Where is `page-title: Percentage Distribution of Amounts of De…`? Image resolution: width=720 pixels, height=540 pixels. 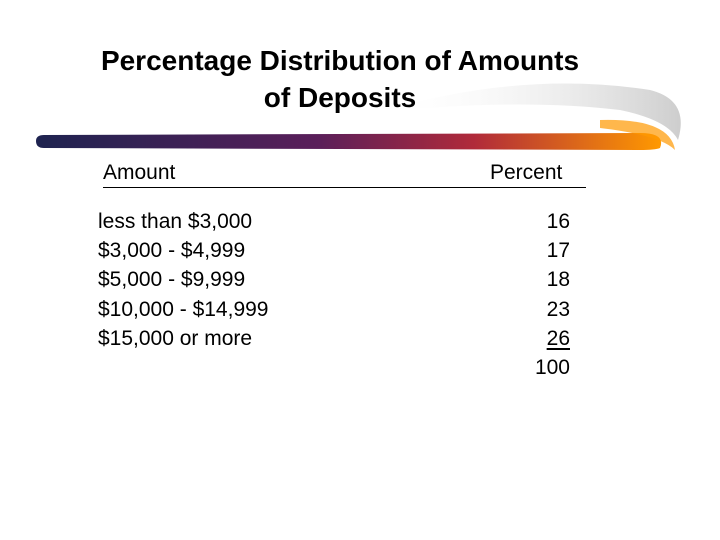
page-title: Percentage Distribution of Amounts of De… is located at coordinates (340, 79).